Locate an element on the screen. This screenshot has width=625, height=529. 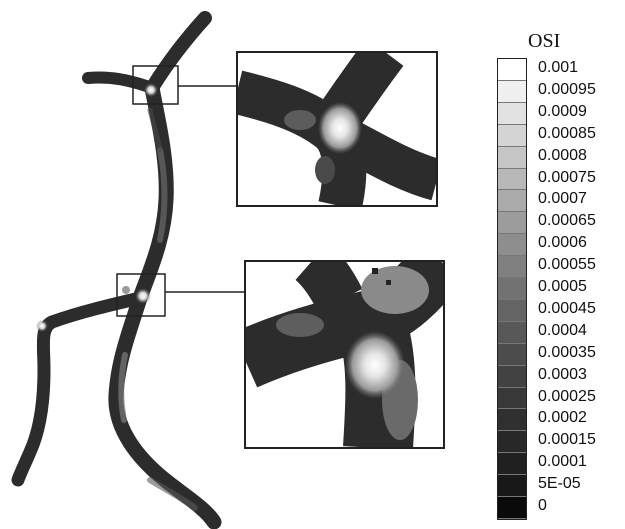
legend-label: 0.0009 is located at coordinates (562, 111).